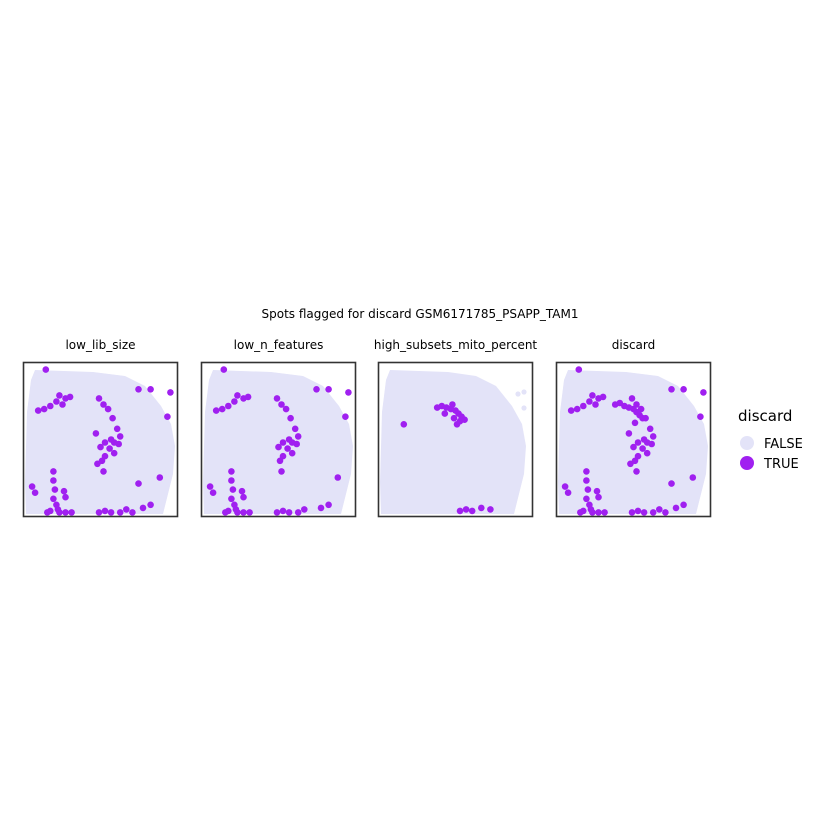 This screenshot has width=840, height=840. What do you see at coordinates (770, 439) in the screenshot?
I see `legend: discard FALSE TRUE` at bounding box center [770, 439].